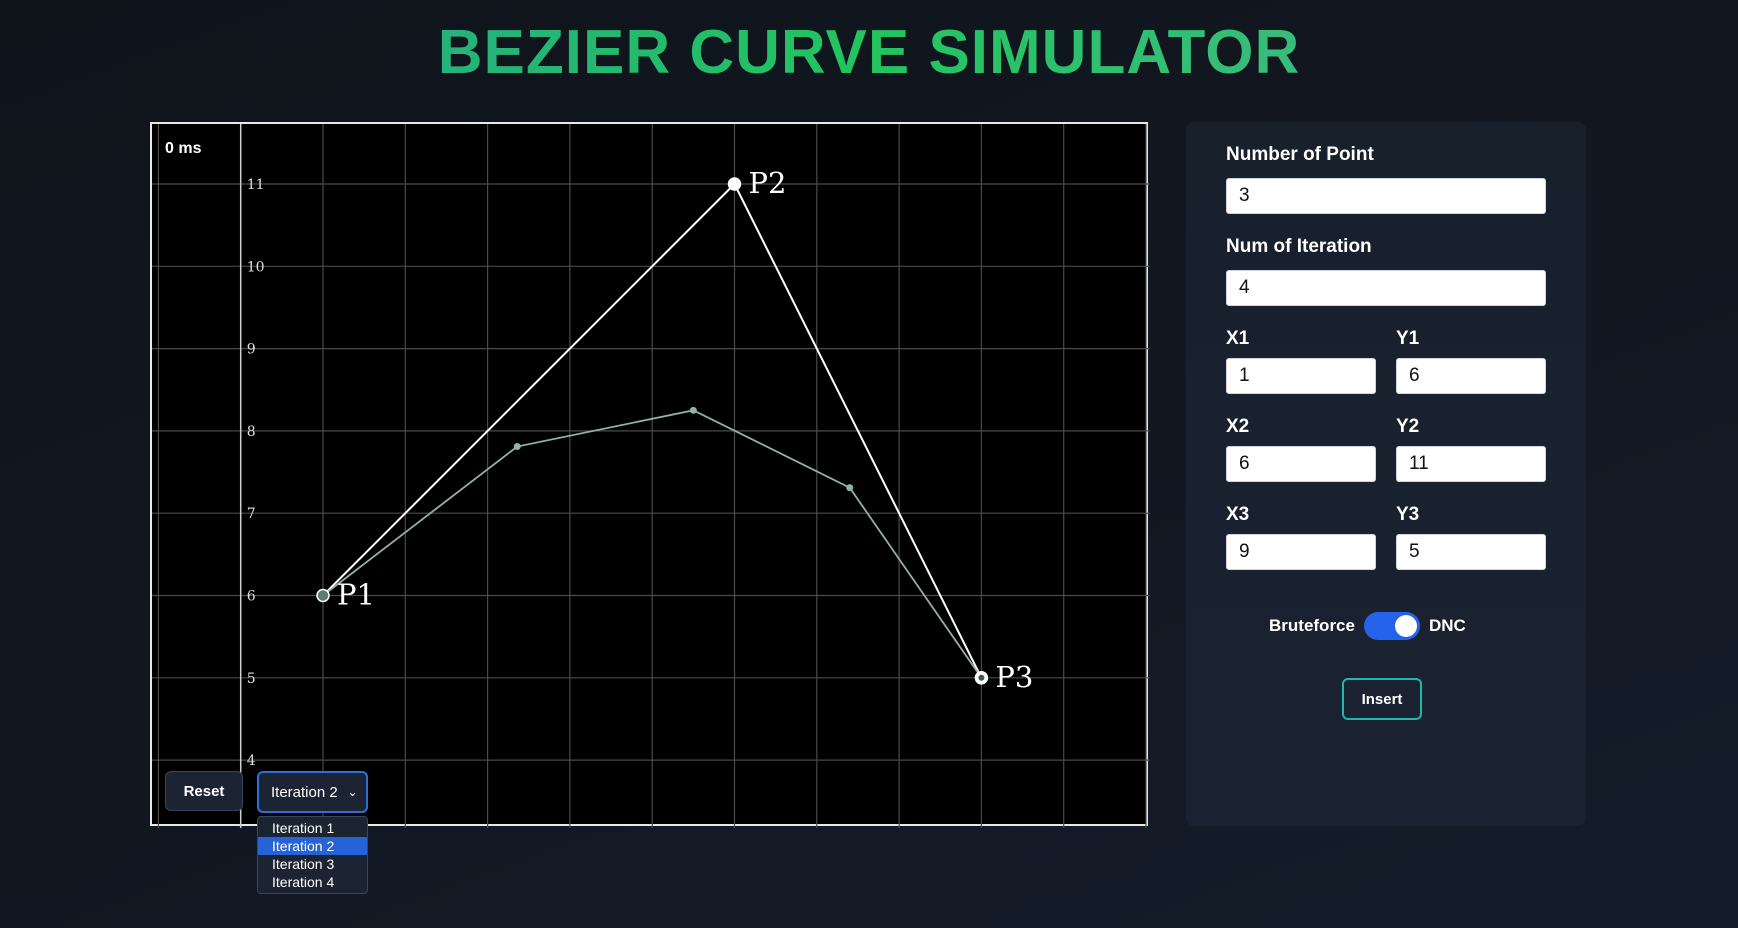  I want to click on y-tick-label: 7, so click(251, 514).